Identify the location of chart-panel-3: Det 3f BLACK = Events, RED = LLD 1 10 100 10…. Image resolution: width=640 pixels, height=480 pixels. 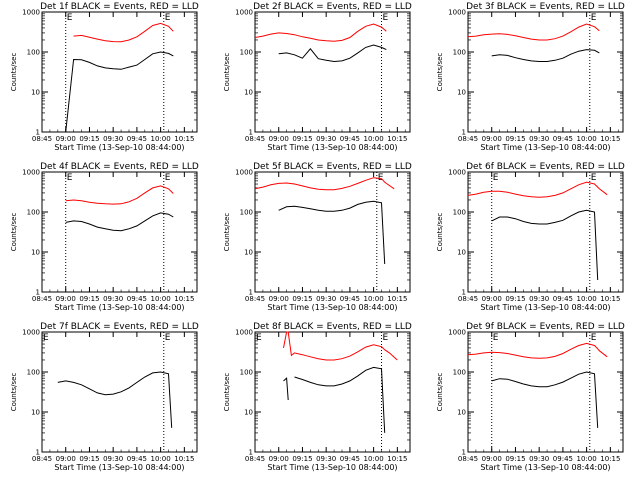
(530, 77).